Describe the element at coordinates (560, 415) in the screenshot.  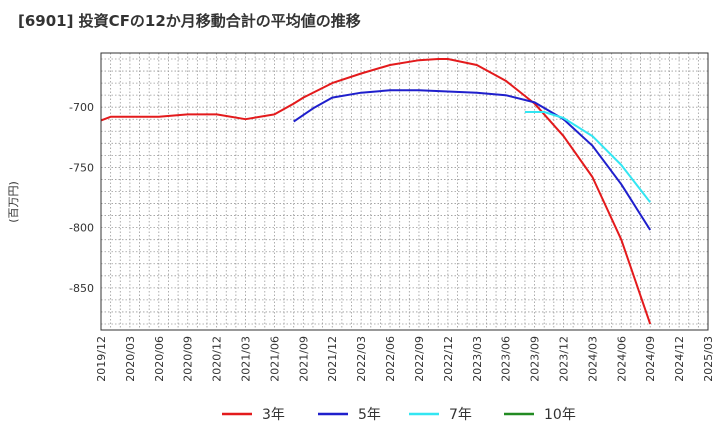
I see `legend-label: 10年` at that location.